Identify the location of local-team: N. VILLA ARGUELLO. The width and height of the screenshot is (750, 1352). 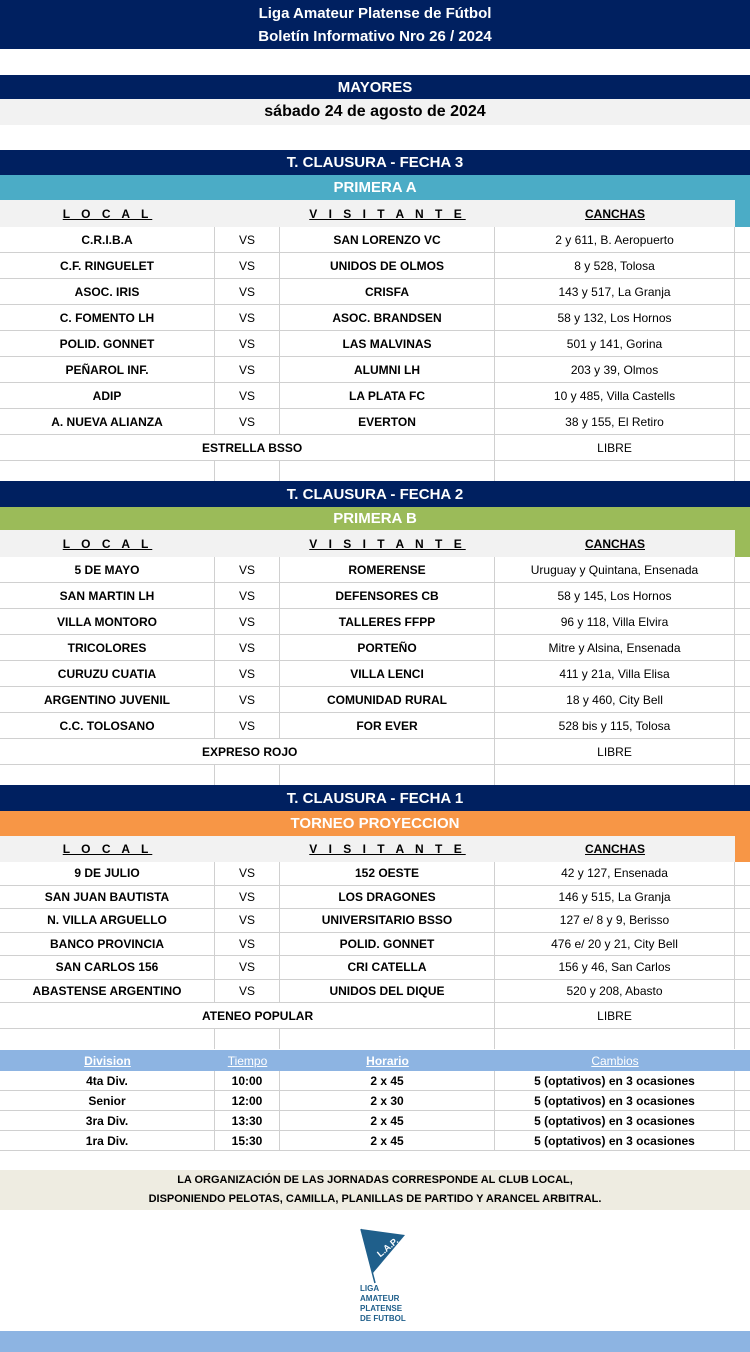
(107, 920).